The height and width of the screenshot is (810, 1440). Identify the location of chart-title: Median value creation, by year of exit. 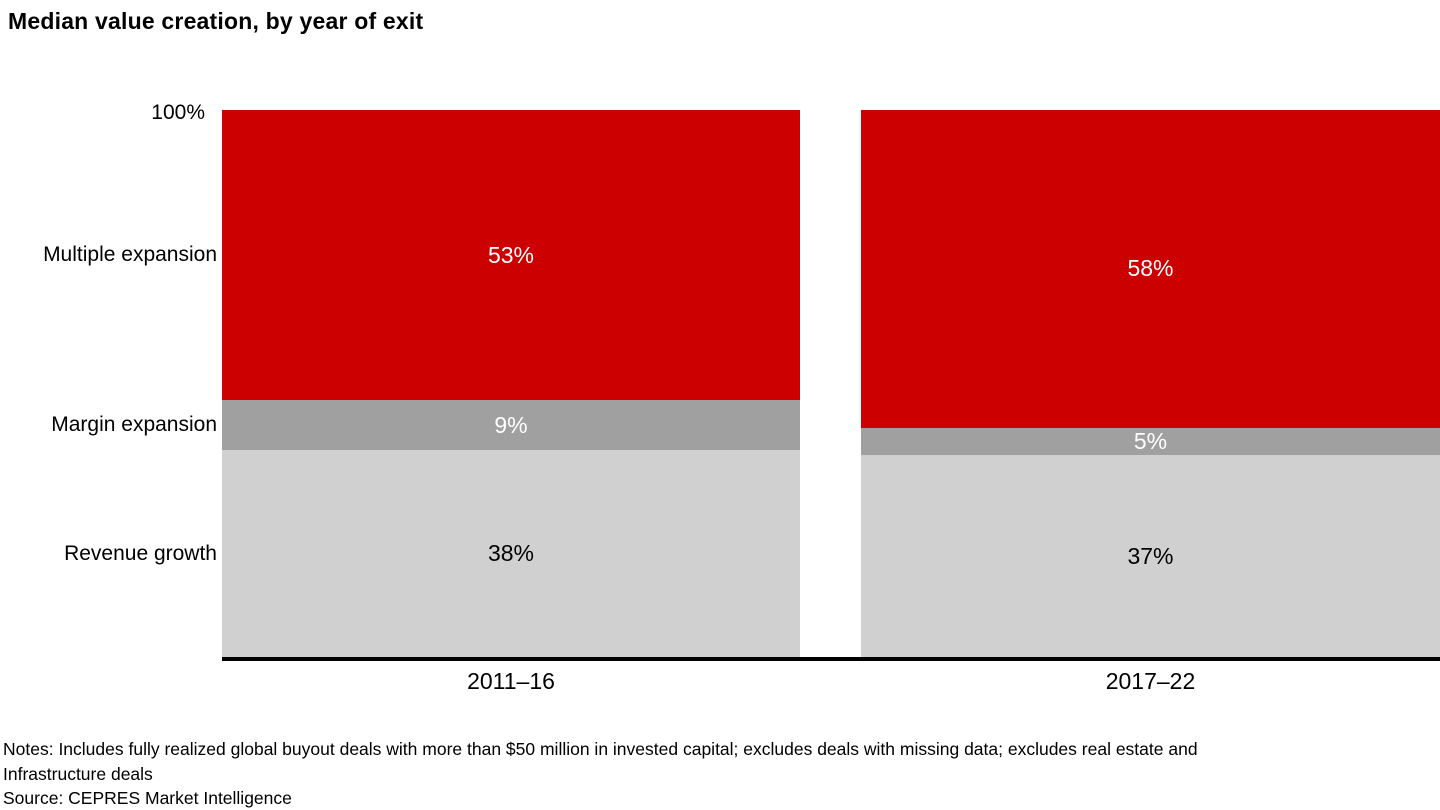
(216, 21).